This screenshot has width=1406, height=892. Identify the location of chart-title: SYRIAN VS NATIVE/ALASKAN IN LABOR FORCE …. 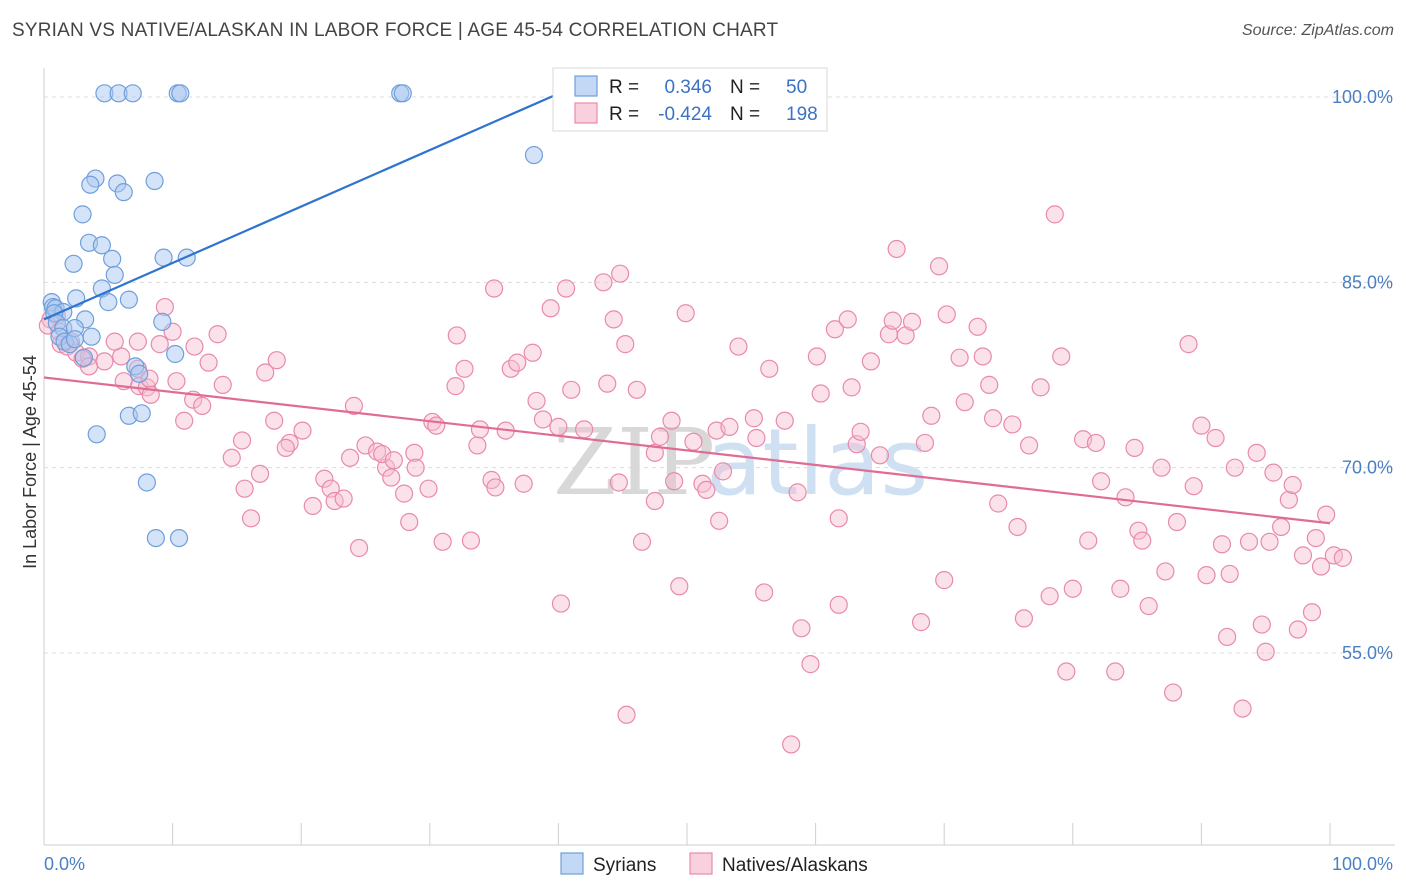
(395, 30).